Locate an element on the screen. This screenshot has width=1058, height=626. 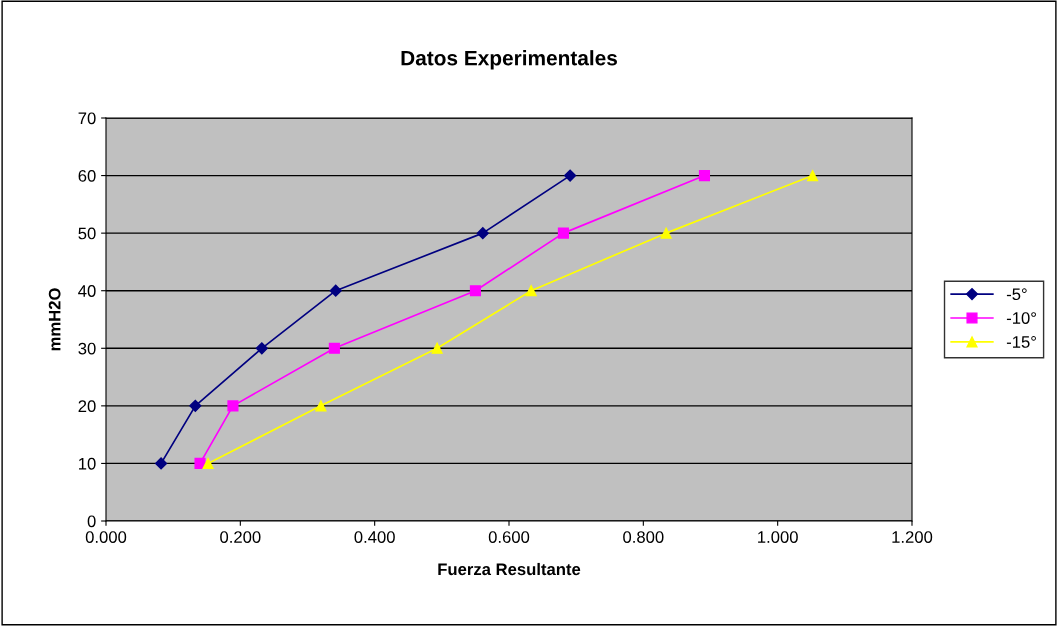
legend-label: -10° is located at coordinates (1021, 318).